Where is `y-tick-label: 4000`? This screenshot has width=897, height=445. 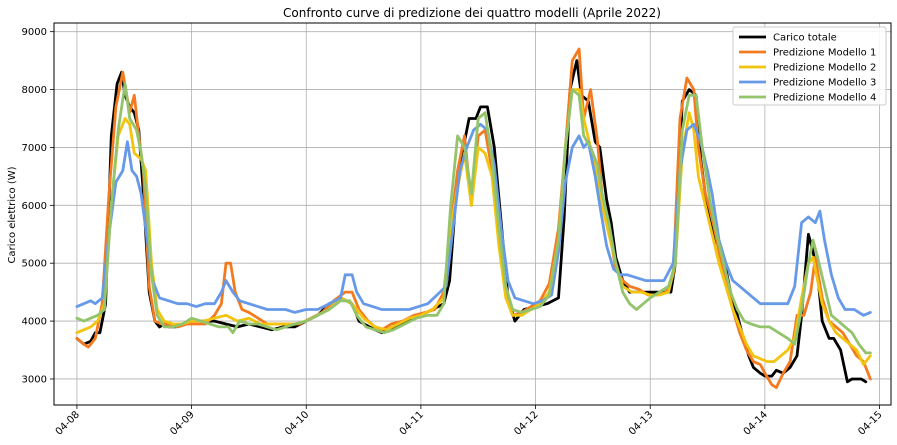 y-tick-label: 4000 is located at coordinates (34, 322).